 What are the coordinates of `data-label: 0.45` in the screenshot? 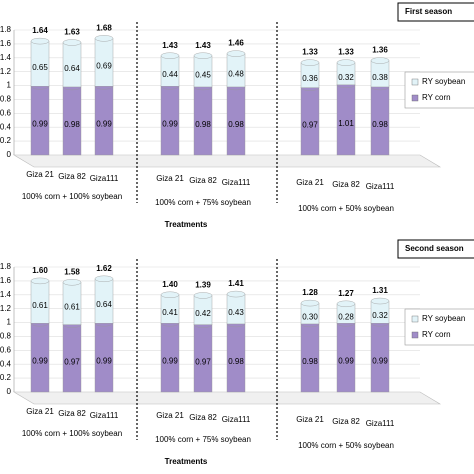 It's located at (203, 74).